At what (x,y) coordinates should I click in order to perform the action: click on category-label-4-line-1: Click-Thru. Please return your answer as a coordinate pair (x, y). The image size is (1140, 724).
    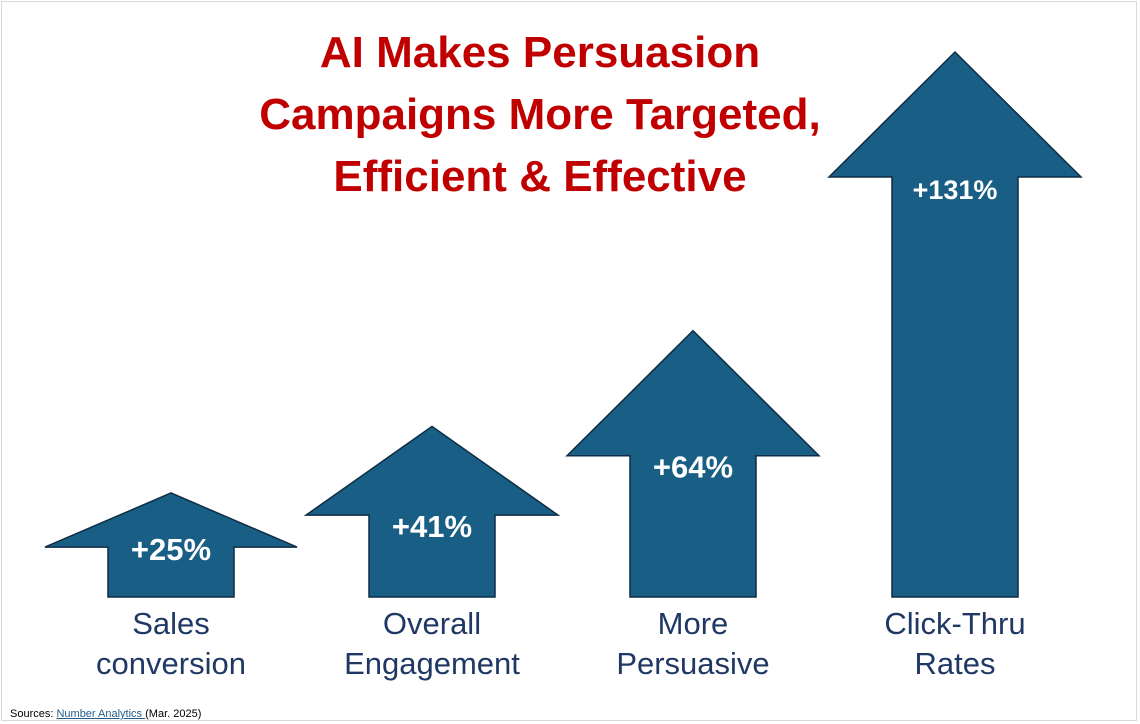
    Looking at the image, I should click on (954, 623).